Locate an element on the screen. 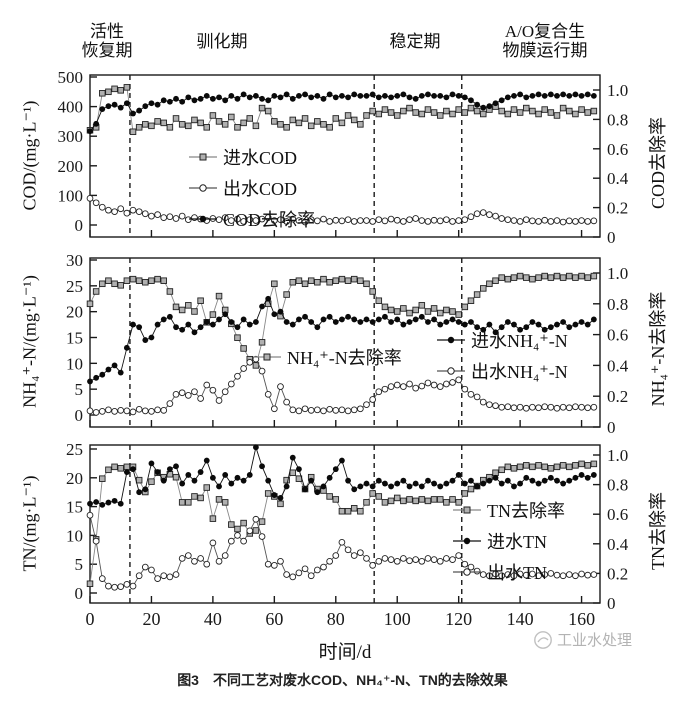 The image size is (685, 714). legend-label: 进水COD is located at coordinates (260, 158).